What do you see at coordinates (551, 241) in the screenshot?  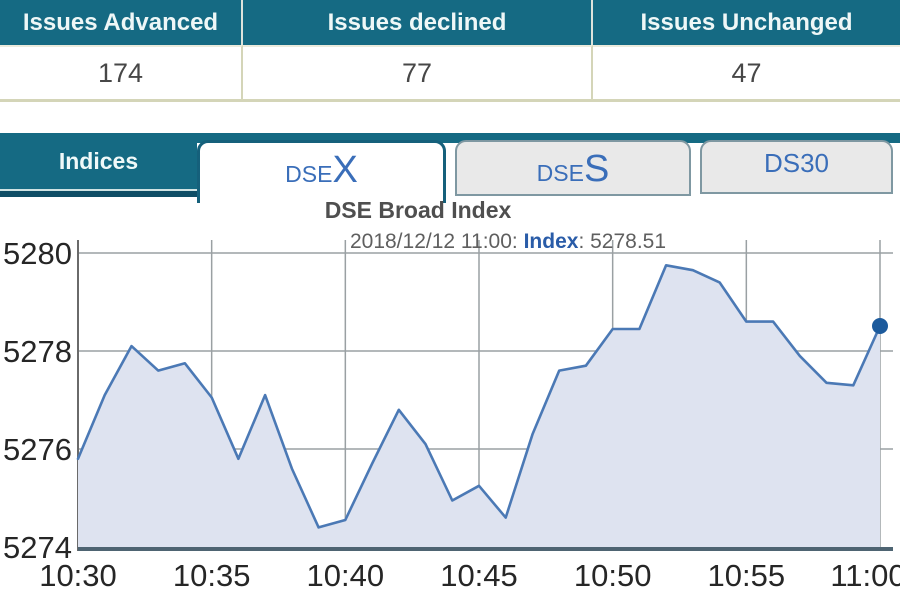 I see `chart-subtitle-index-label: Index` at bounding box center [551, 241].